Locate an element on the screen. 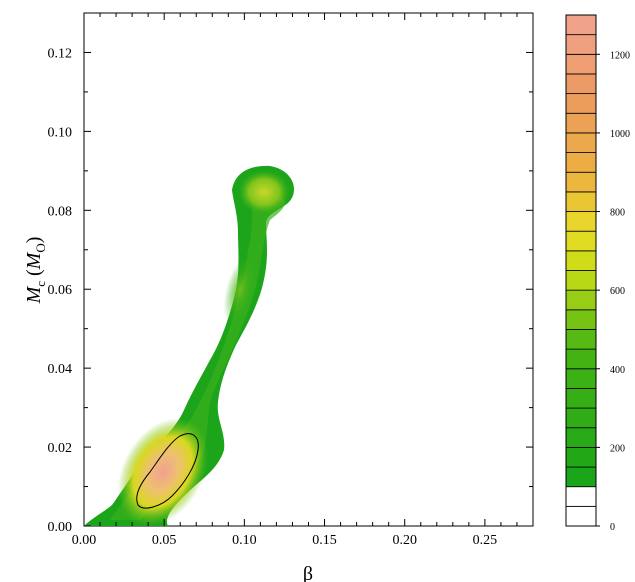 The height and width of the screenshot is (582, 635). y-tick-label: 0.08 is located at coordinates (60, 211).